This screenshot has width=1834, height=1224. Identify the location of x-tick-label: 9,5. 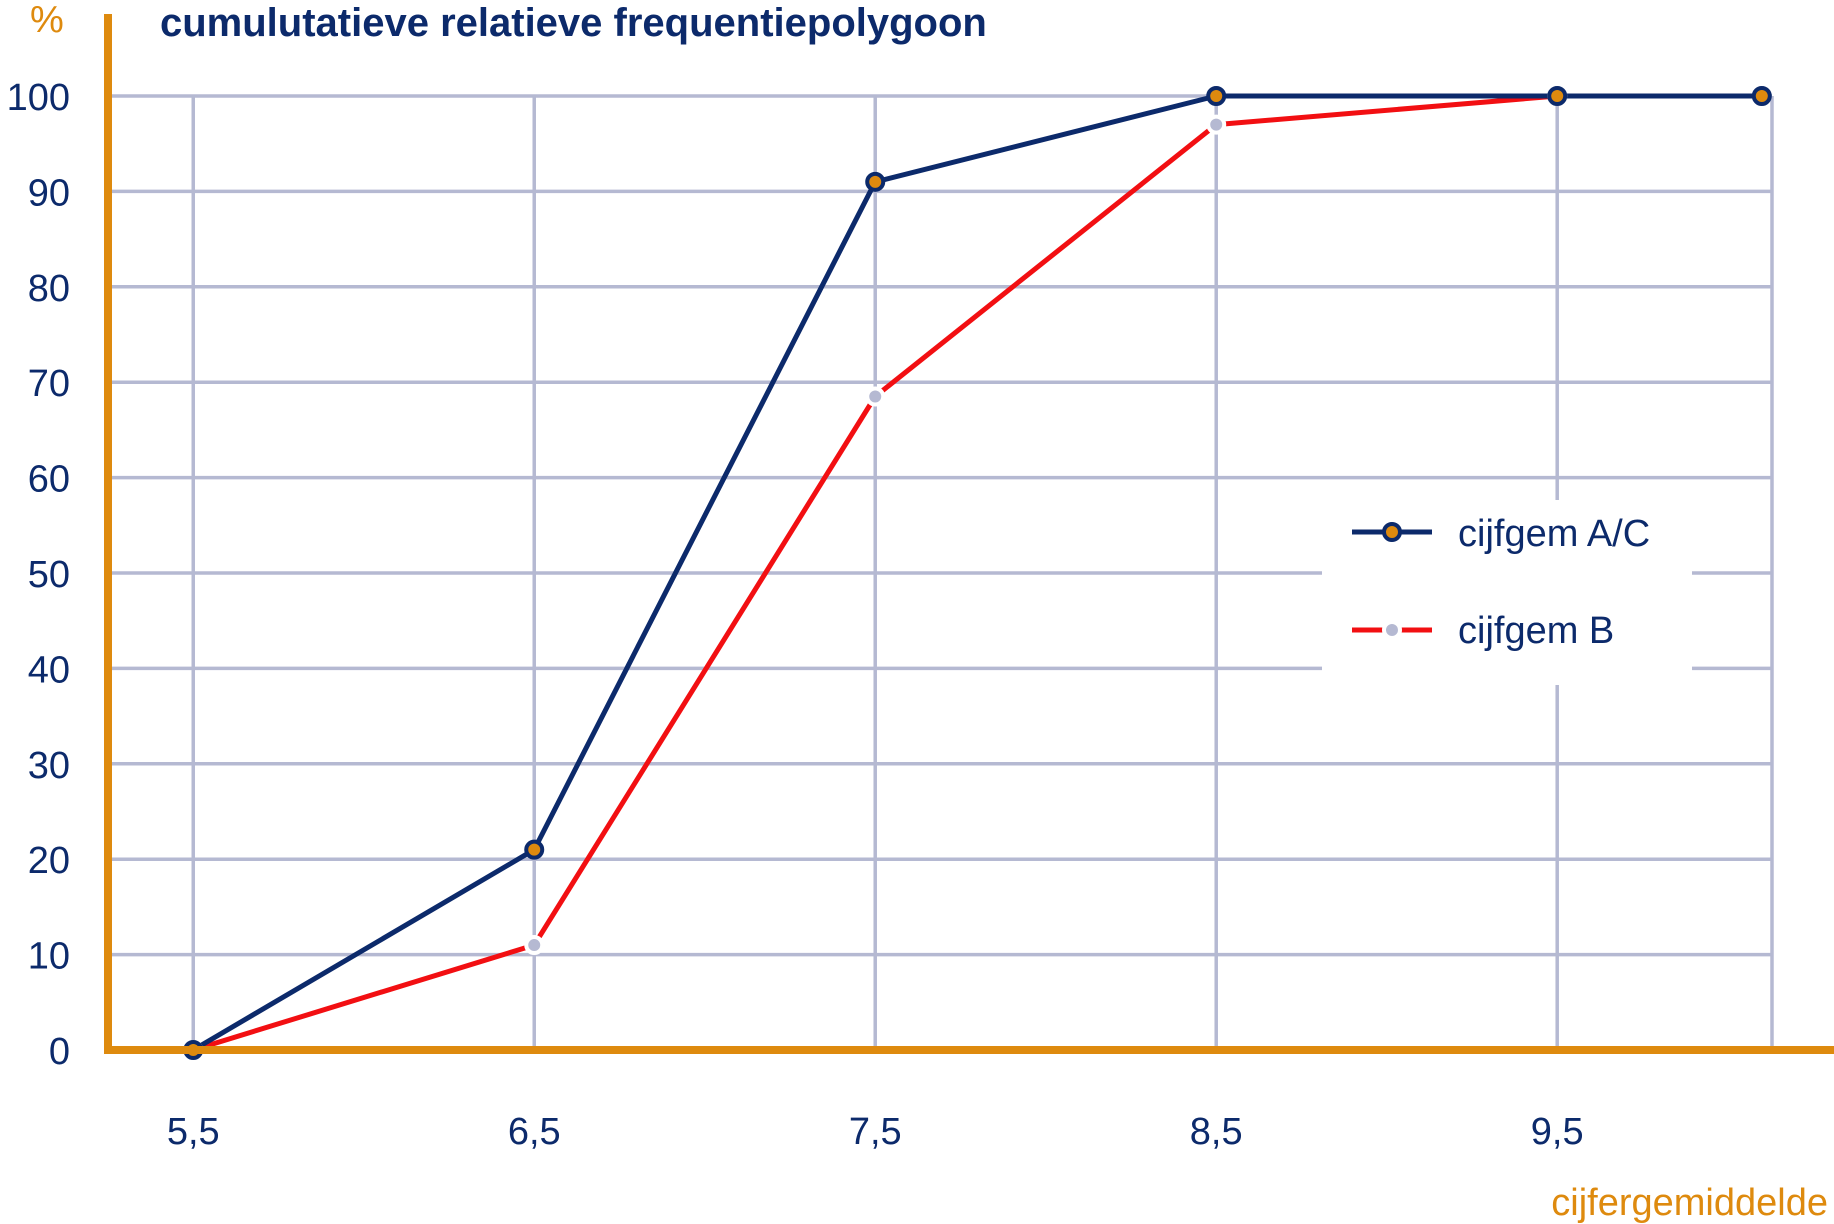
(1557, 1132).